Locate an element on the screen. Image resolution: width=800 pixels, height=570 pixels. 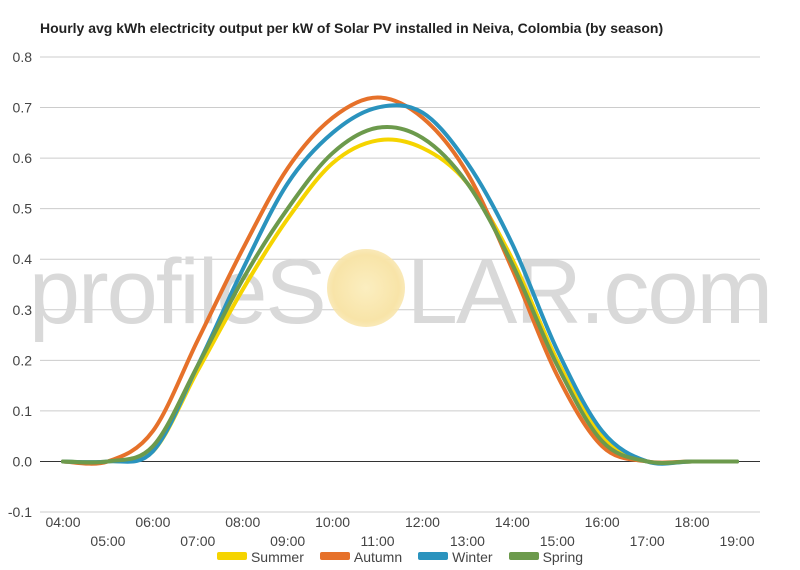
legend-item-summer: Summer is located at coordinates (260, 557).